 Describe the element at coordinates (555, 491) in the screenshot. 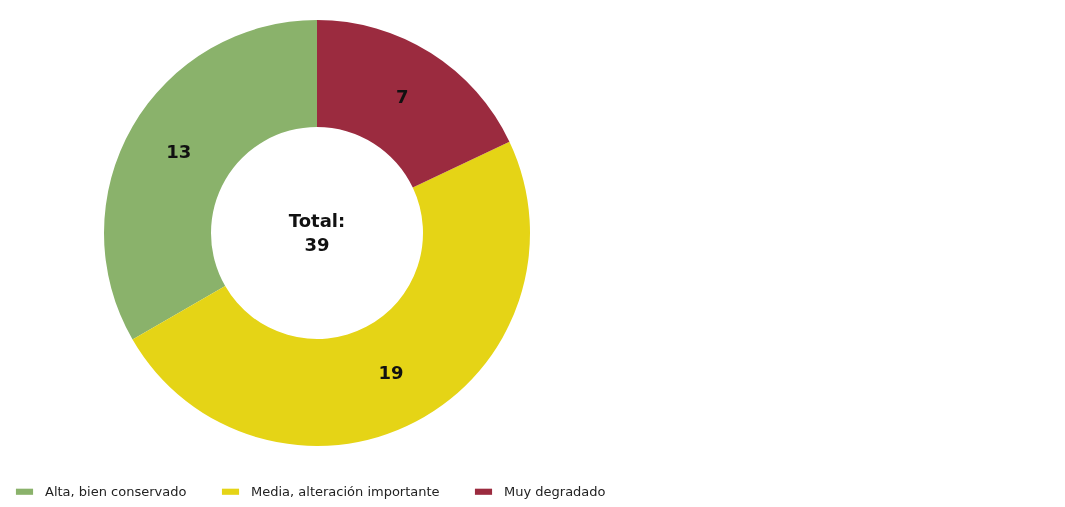

I see `legend-label: Muy degradado` at that location.